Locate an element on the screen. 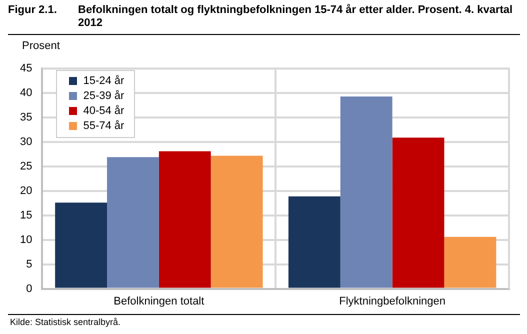 The width and height of the screenshot is (527, 334). legend-label: 15-24 år is located at coordinates (103, 81).